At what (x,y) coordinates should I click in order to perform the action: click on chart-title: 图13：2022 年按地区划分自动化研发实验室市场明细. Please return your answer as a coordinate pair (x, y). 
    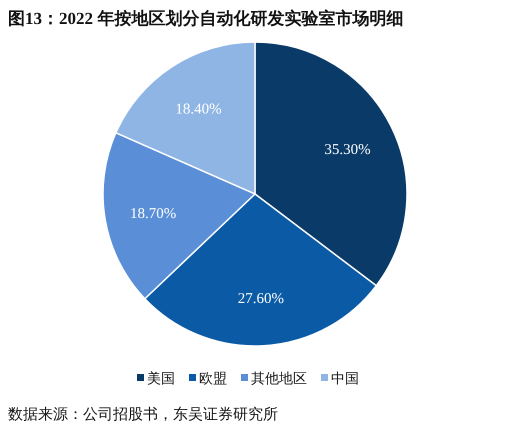
    Looking at the image, I should click on (206, 18).